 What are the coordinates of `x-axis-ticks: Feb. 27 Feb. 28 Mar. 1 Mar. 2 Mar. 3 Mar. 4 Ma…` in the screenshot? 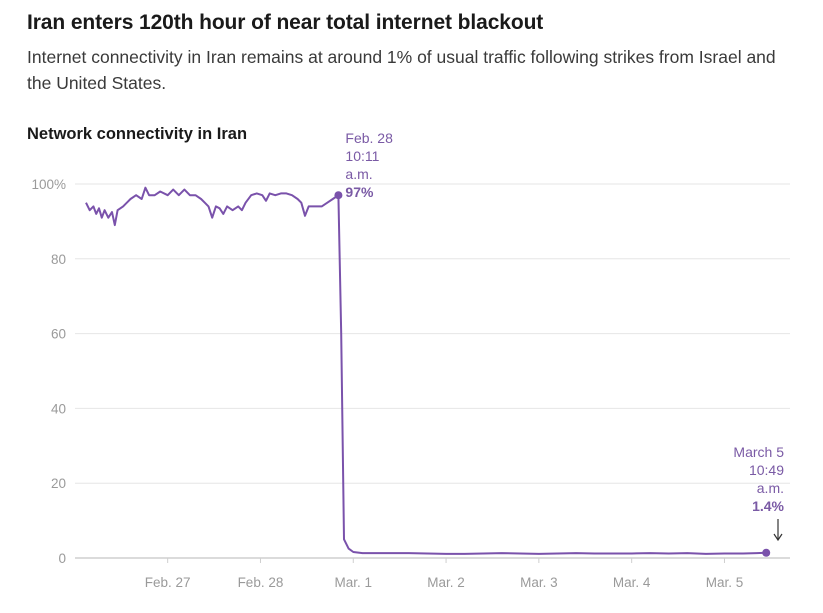 It's located at (444, 574).